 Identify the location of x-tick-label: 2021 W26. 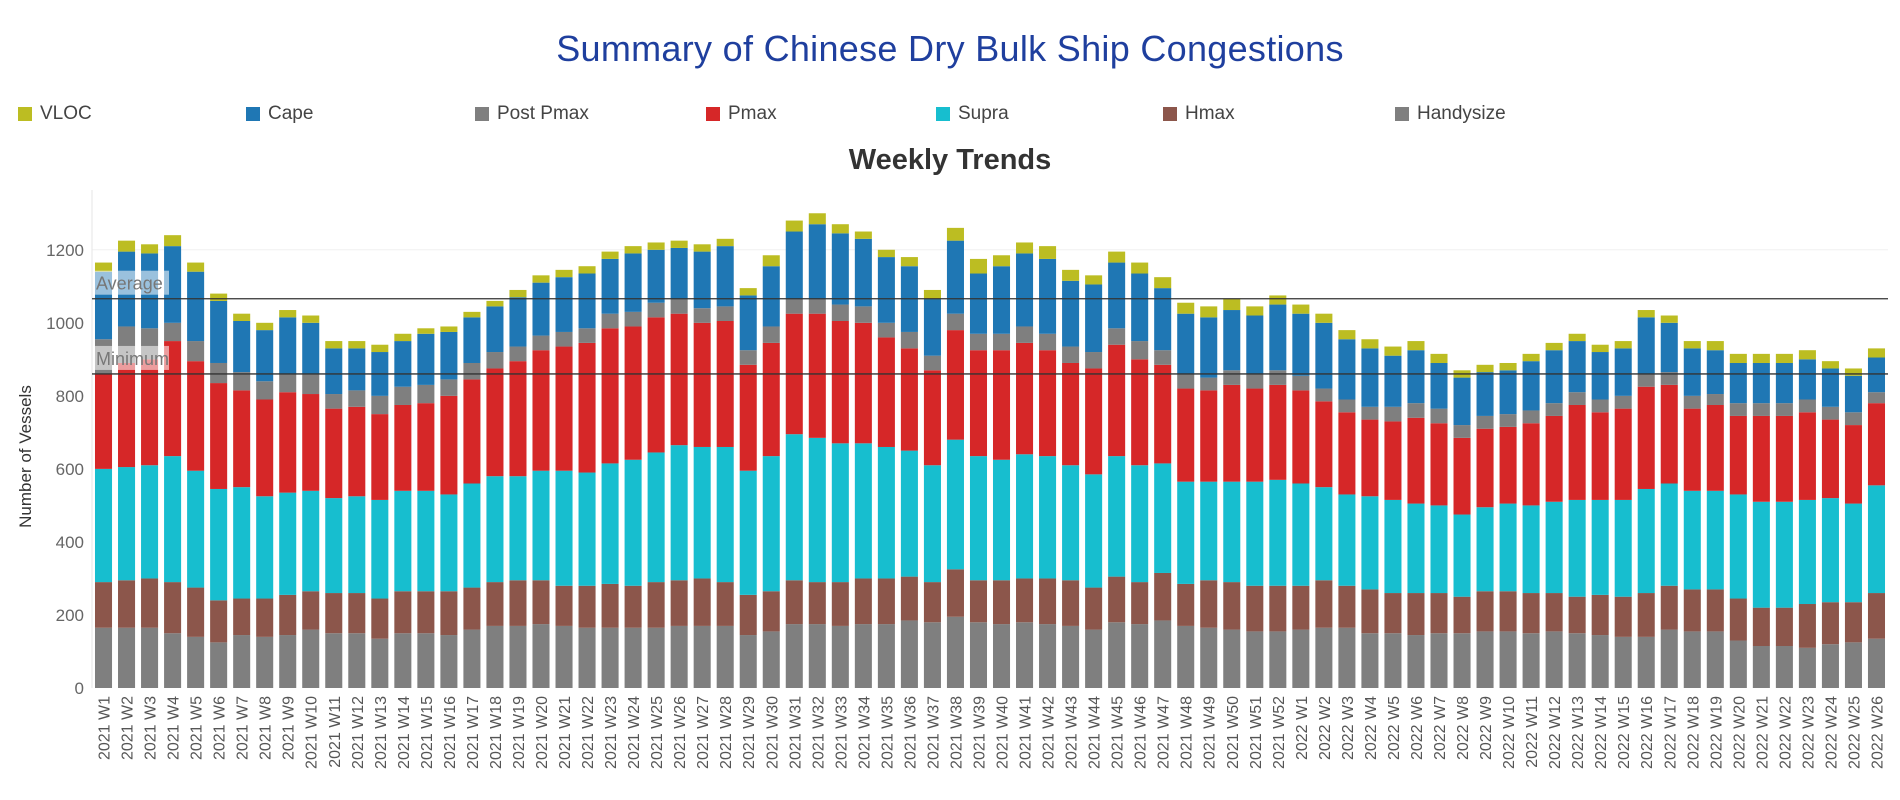
(680, 732).